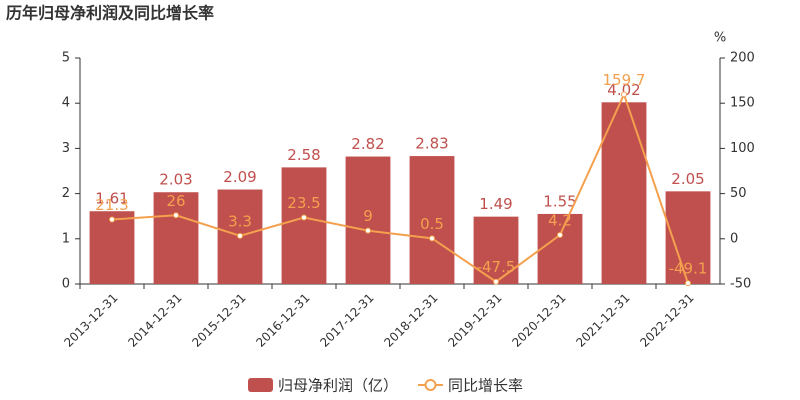 The image size is (800, 400). Describe the element at coordinates (368, 216) in the screenshot. I see `line-value-label: 9` at that location.